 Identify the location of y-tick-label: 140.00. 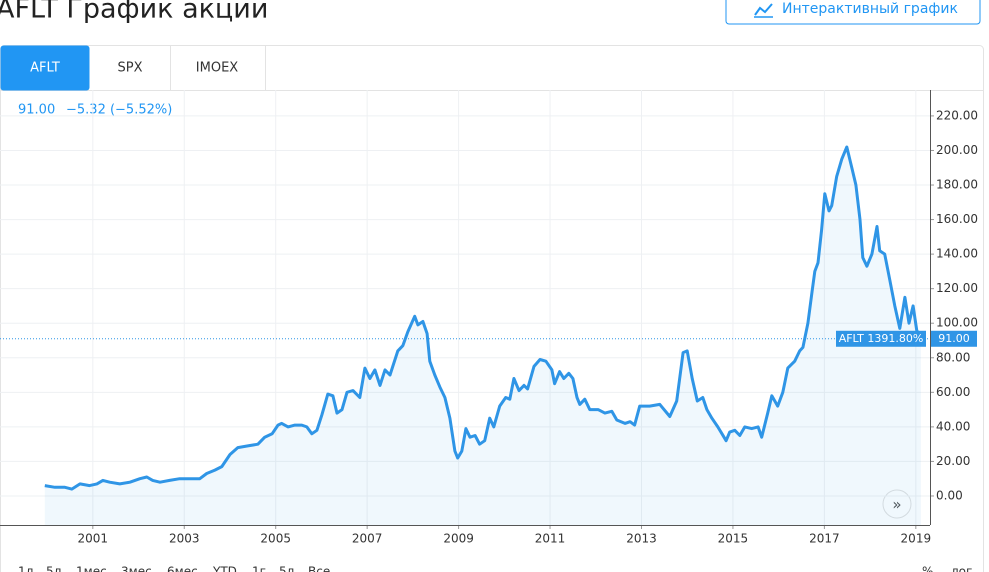
(957, 254).